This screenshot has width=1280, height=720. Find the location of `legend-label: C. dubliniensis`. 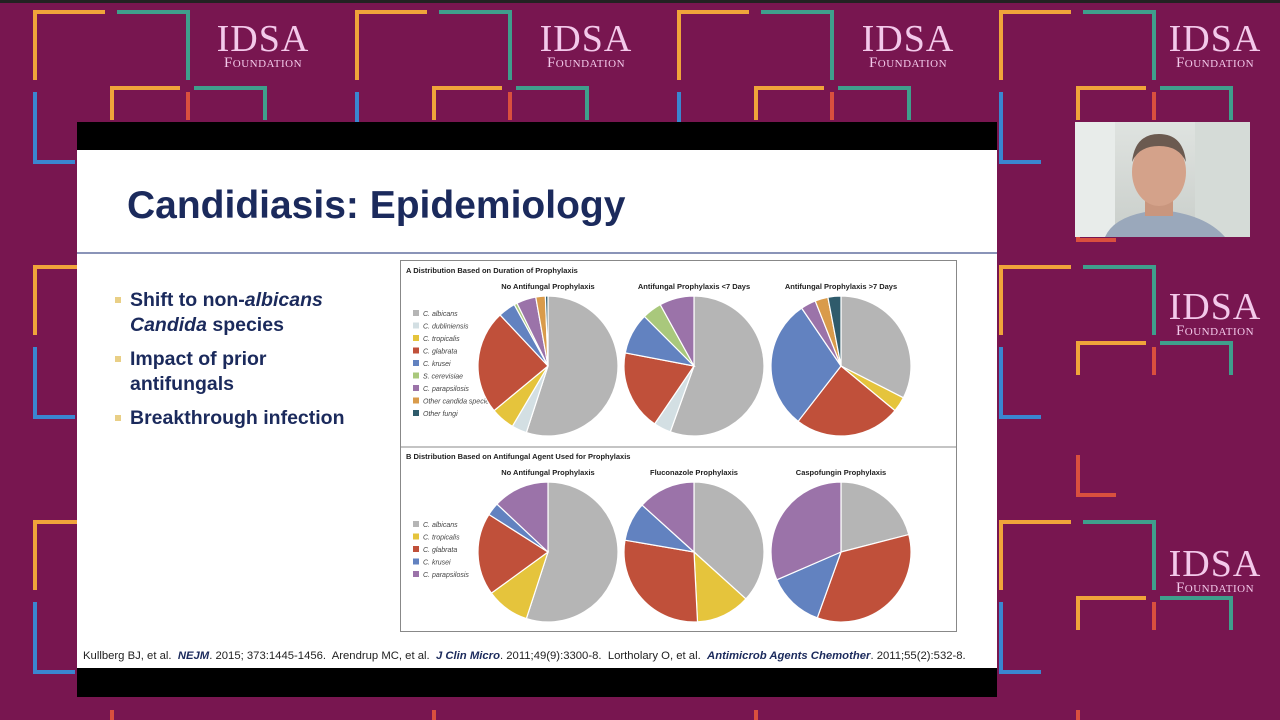

legend-label: C. dubliniensis is located at coordinates (446, 327).